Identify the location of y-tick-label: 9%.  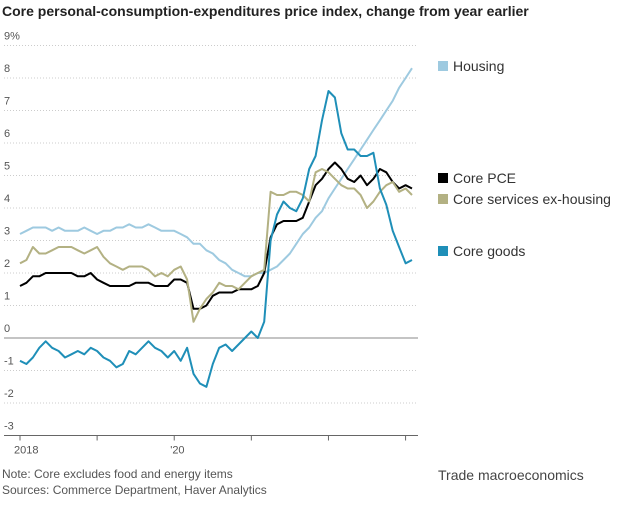
(12, 37).